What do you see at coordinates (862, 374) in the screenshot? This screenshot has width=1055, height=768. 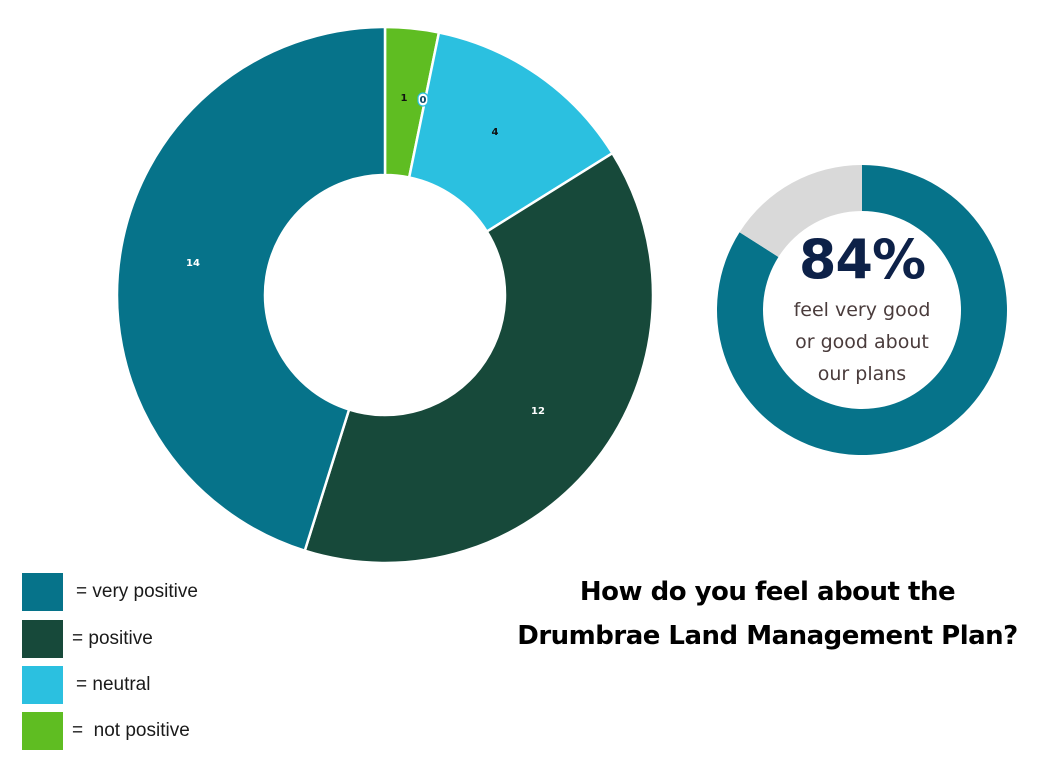 I see `kpi-caption-line3: our plans` at bounding box center [862, 374].